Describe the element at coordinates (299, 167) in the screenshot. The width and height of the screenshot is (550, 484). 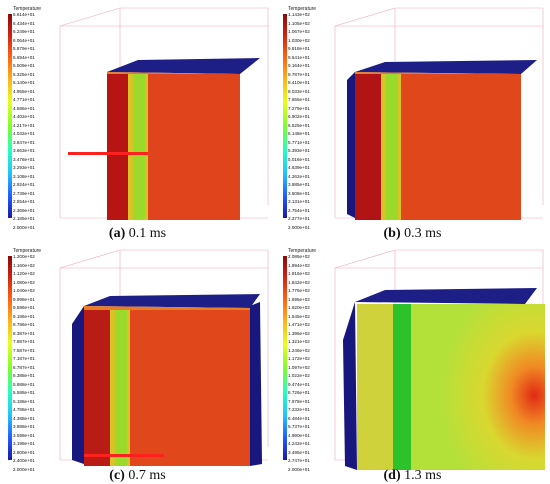
I see `colorbar-tick: 4.639e+01` at that location.